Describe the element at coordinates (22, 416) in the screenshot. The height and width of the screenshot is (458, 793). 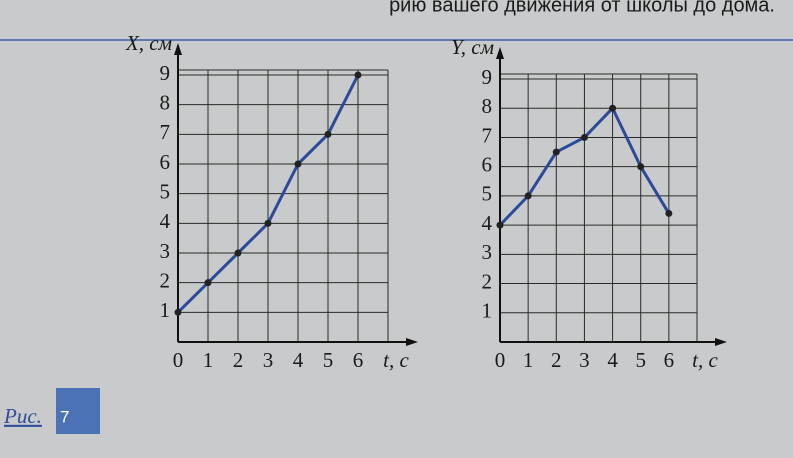
I see `caption-label: Рис.` at that location.